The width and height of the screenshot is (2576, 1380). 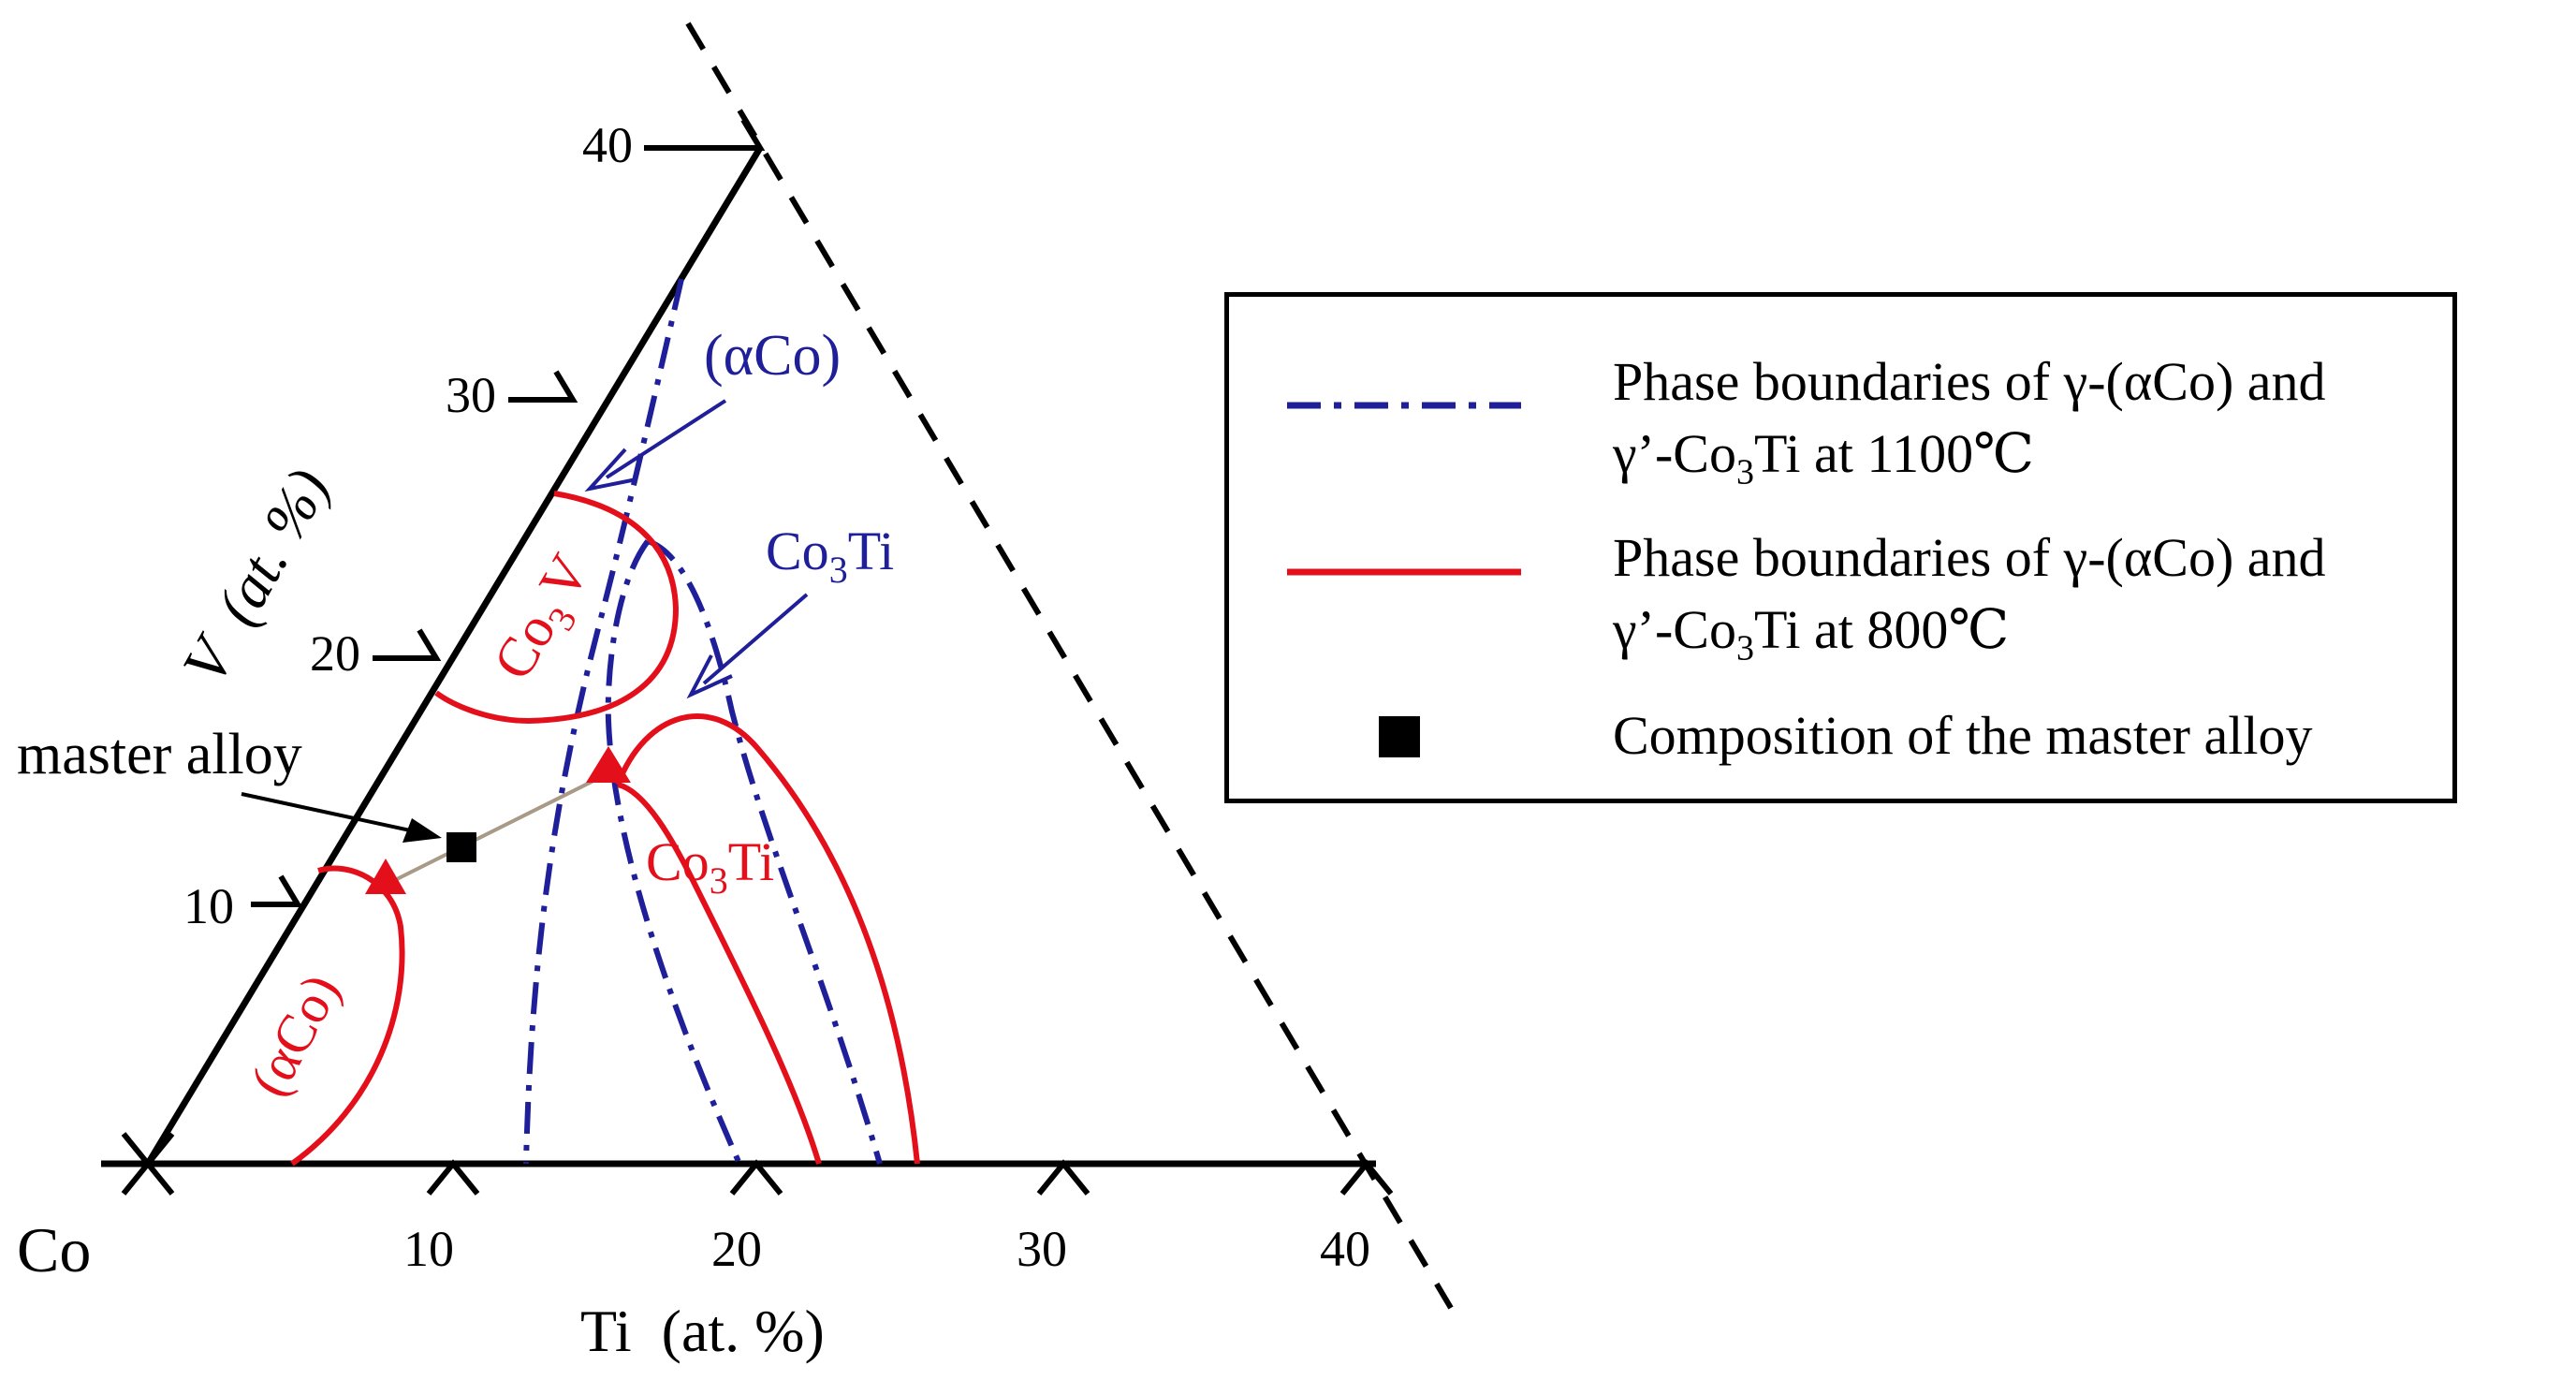 What do you see at coordinates (1404, 405) in the screenshot?
I see `legend-swatch-dash-dot` at bounding box center [1404, 405].